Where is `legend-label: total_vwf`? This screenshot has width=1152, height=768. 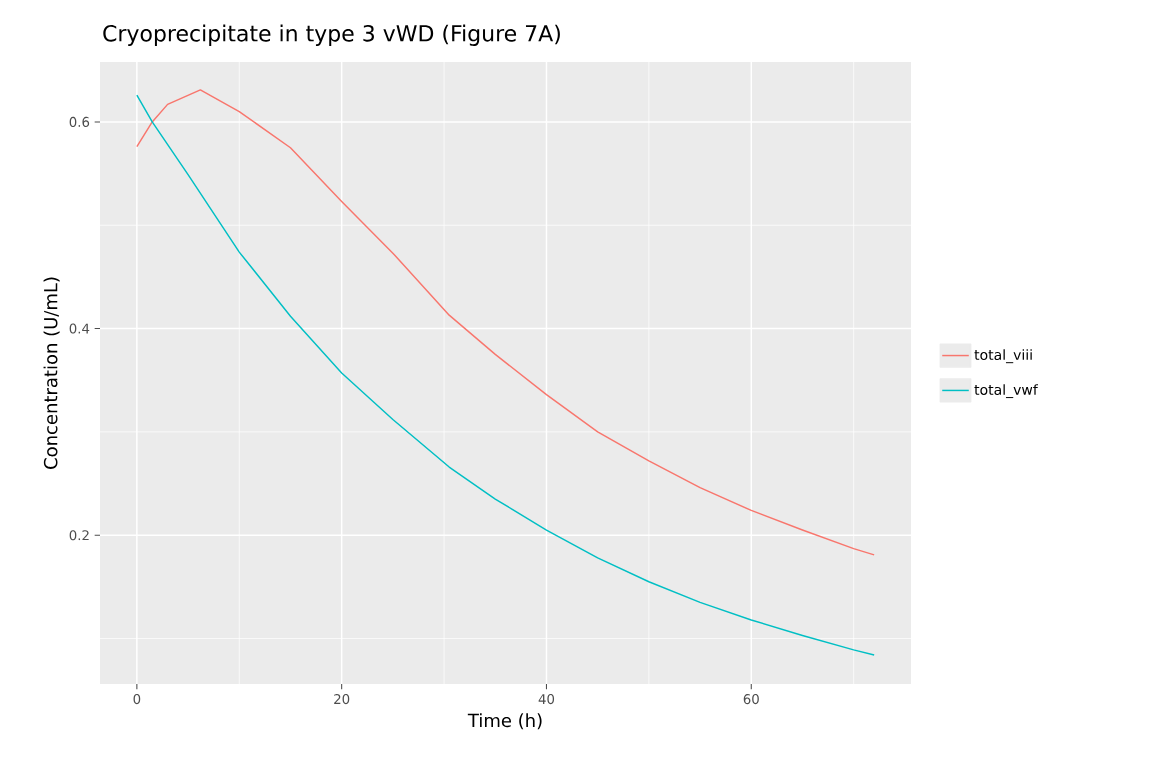
legend-label: total_vwf is located at coordinates (1006, 391).